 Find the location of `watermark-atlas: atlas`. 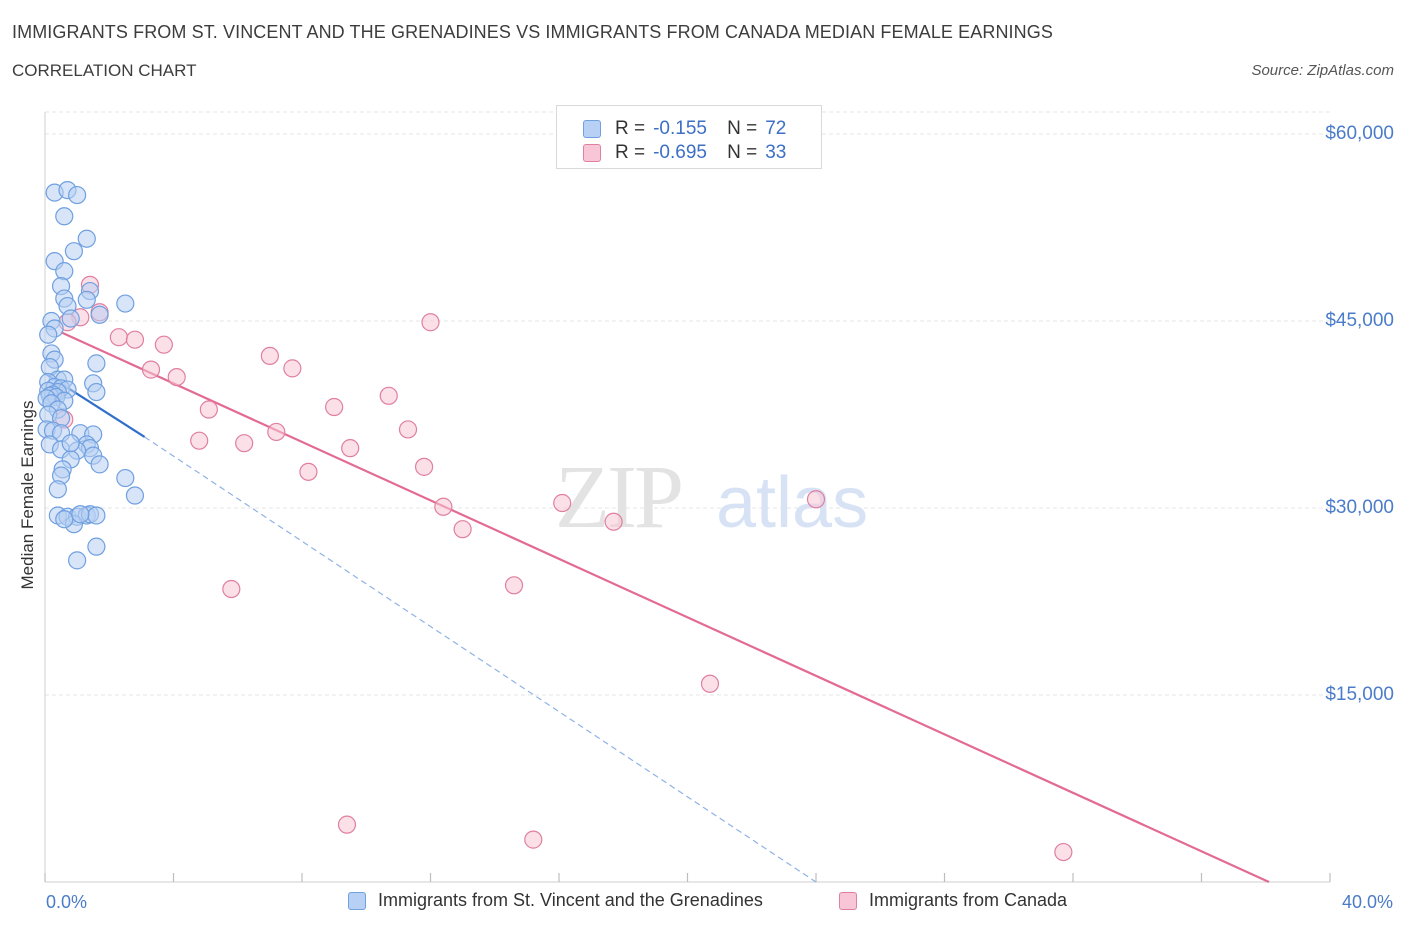

watermark-atlas: atlas is located at coordinates (792, 503).